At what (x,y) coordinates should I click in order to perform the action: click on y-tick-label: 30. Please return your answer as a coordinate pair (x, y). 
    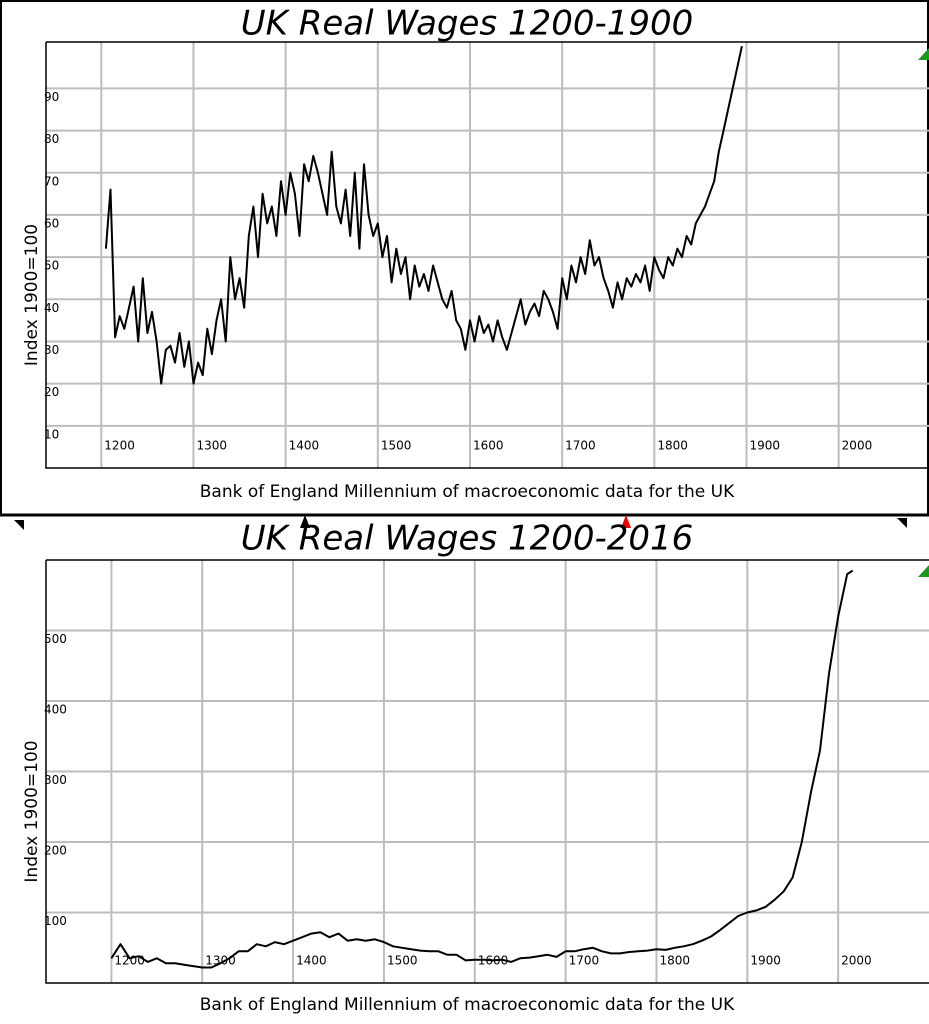
    Looking at the image, I should click on (51, 350).